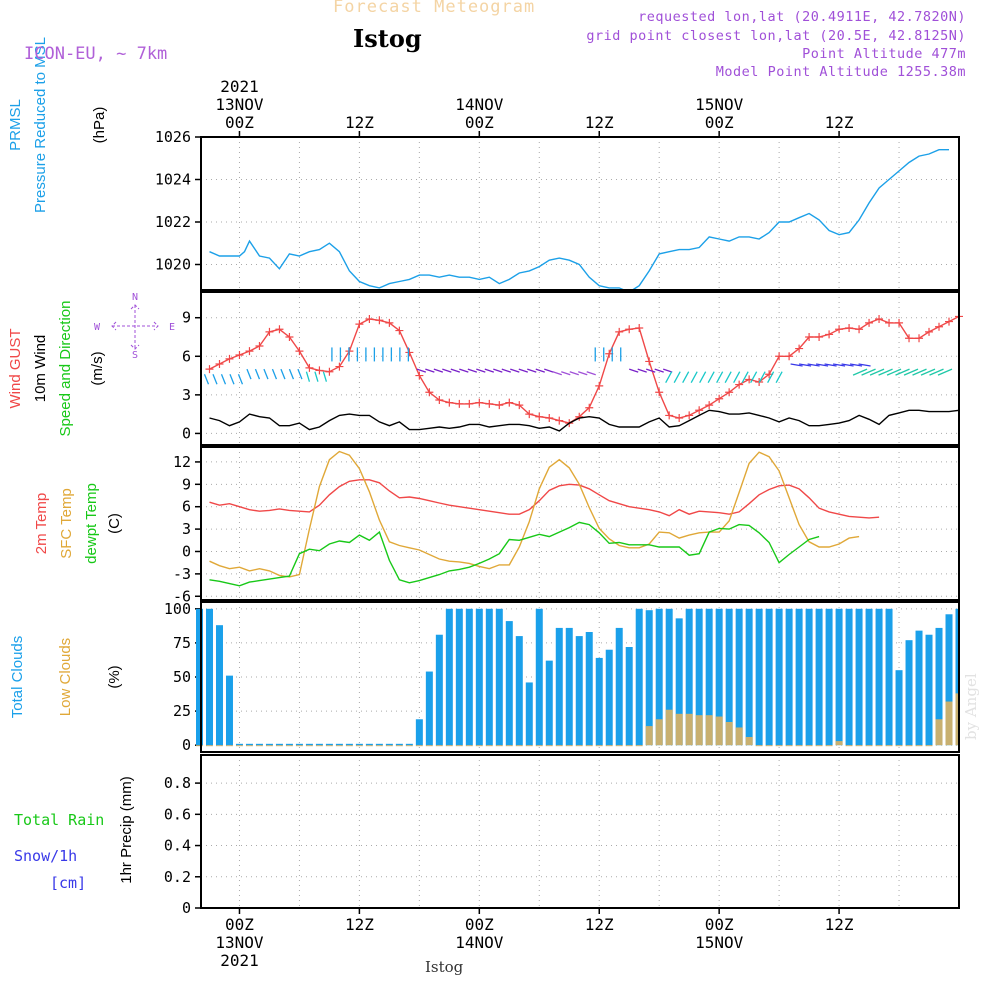 Image resolution: width=1000 pixels, height=1000 pixels. Describe the element at coordinates (177, 814) in the screenshot. I see `y-tick-label: 0.6` at that location.